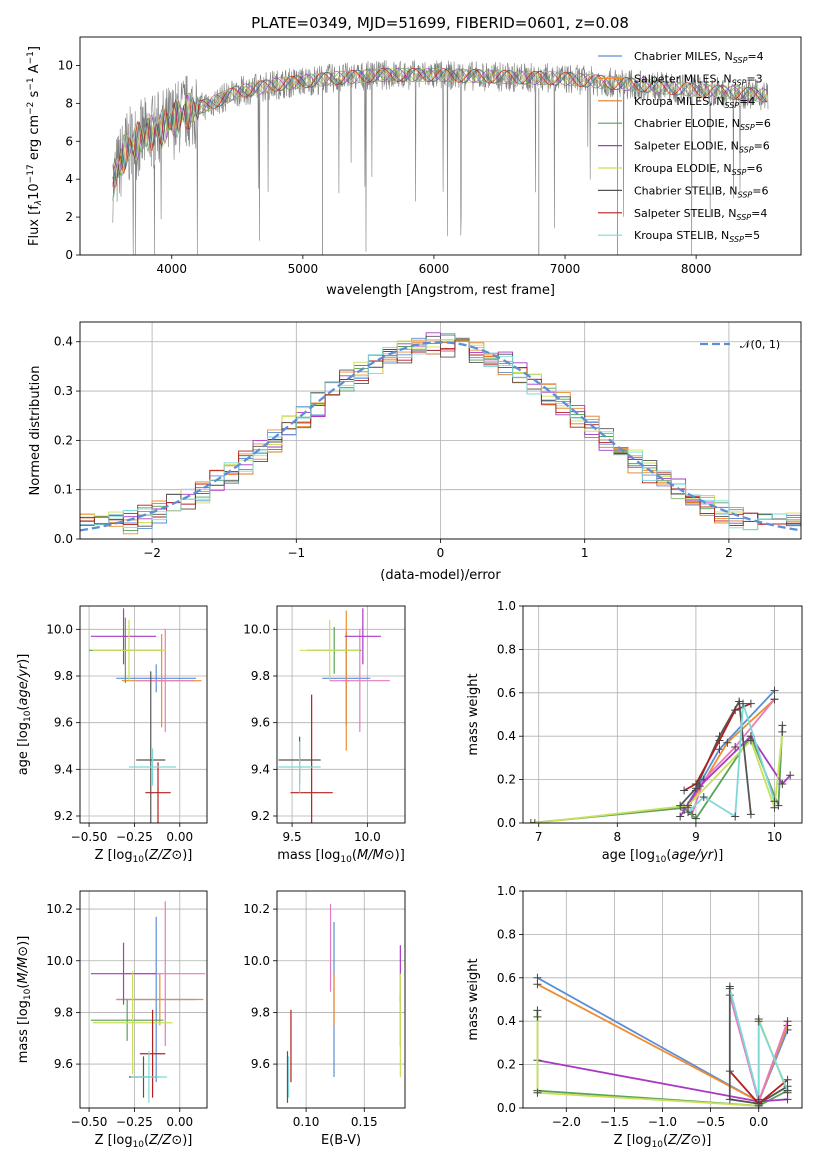 The image size is (819, 1174). Describe the element at coordinates (31, 83) in the screenshot. I see `label-part: −1` at that location.